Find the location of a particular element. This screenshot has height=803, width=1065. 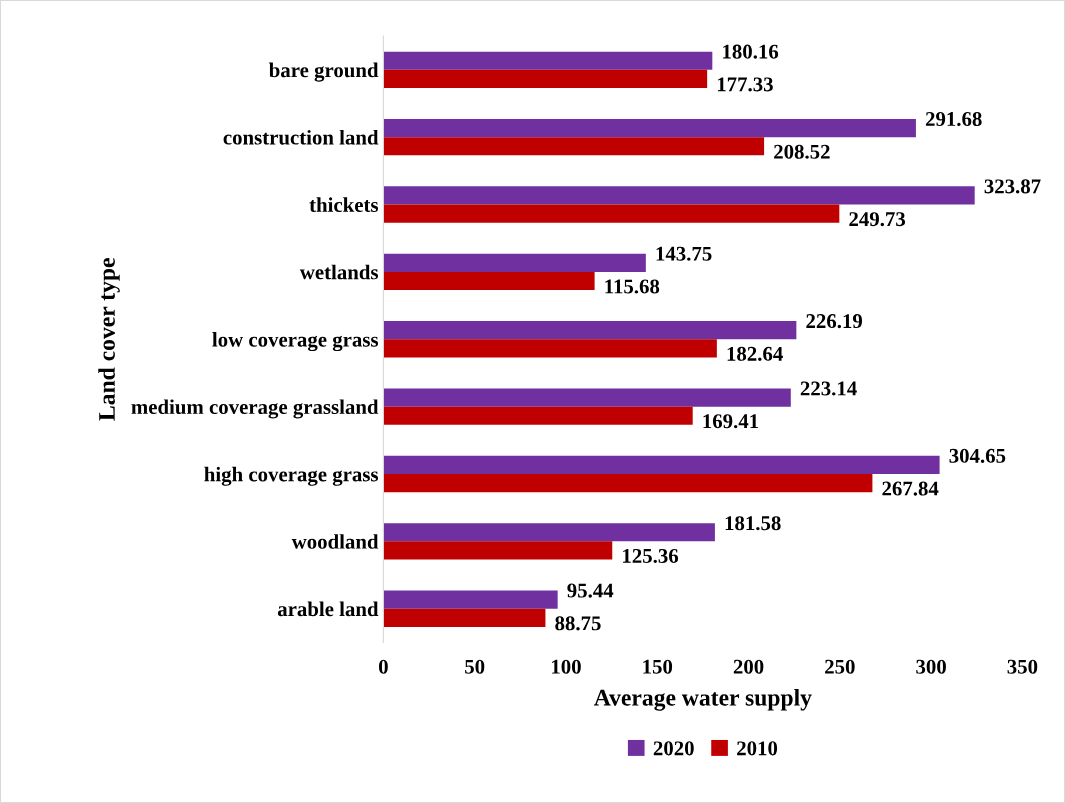

legend-label: 2020 is located at coordinates (673, 748).